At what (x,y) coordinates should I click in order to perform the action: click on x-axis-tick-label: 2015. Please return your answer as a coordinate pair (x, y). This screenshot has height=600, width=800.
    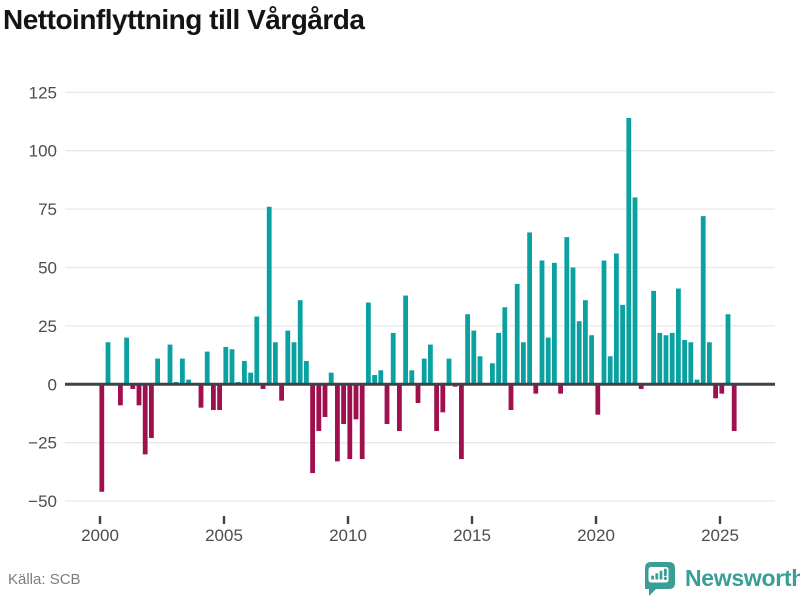
    Looking at the image, I should click on (472, 535).